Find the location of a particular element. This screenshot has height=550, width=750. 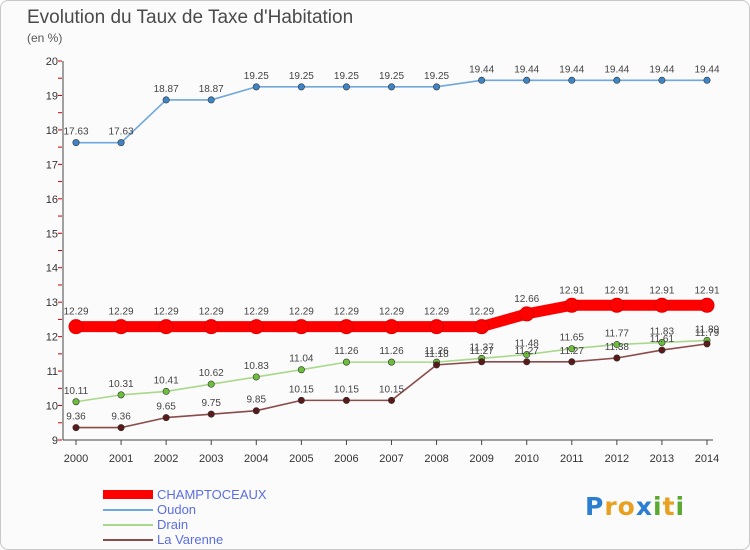

y-tick-label: 9 is located at coordinates (55, 441).